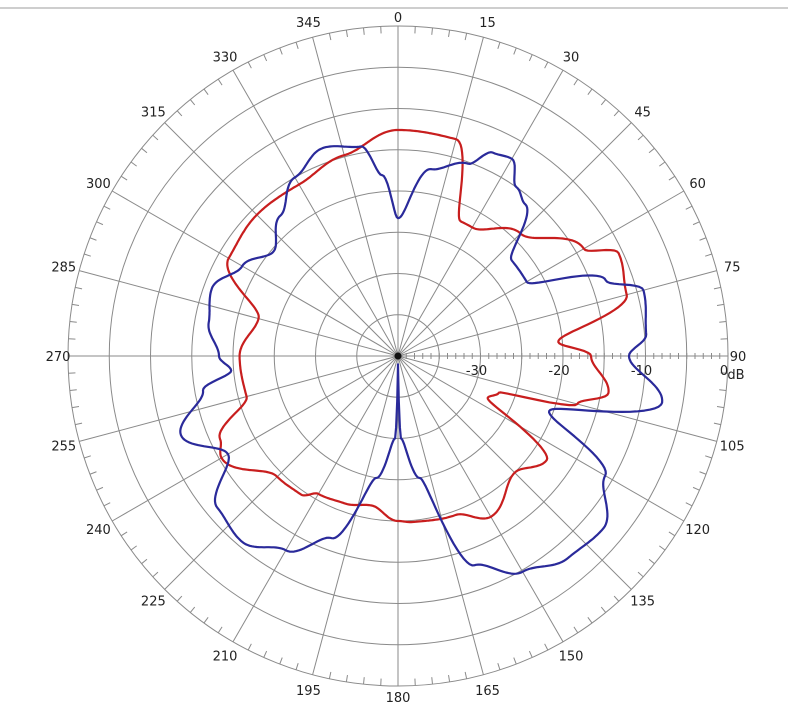 Image resolution: width=788 pixels, height=703 pixels. I want to click on angle-label-165: 165, so click(487, 691).